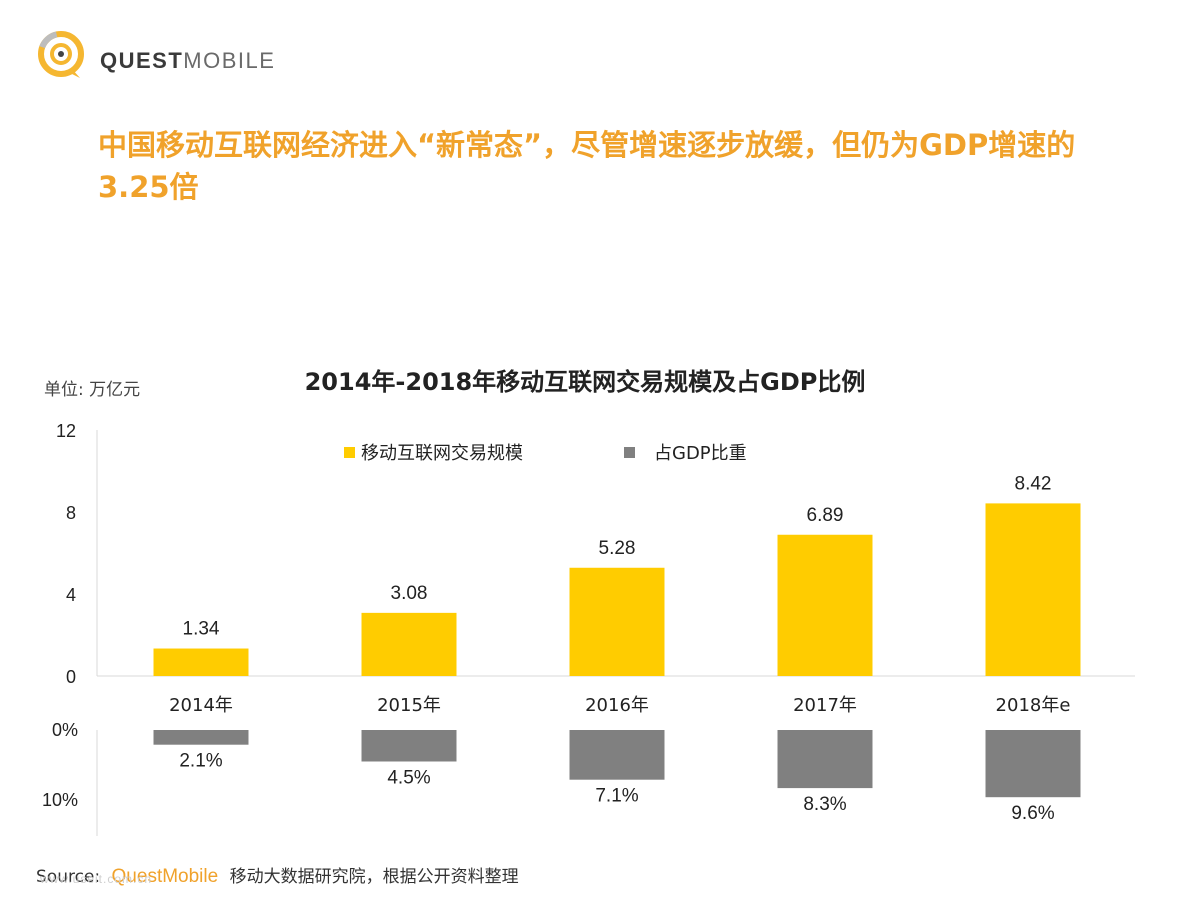 This screenshot has width=1200, height=900. Describe the element at coordinates (71, 513) in the screenshot. I see `y-tick-label-top-1: 8` at that location.